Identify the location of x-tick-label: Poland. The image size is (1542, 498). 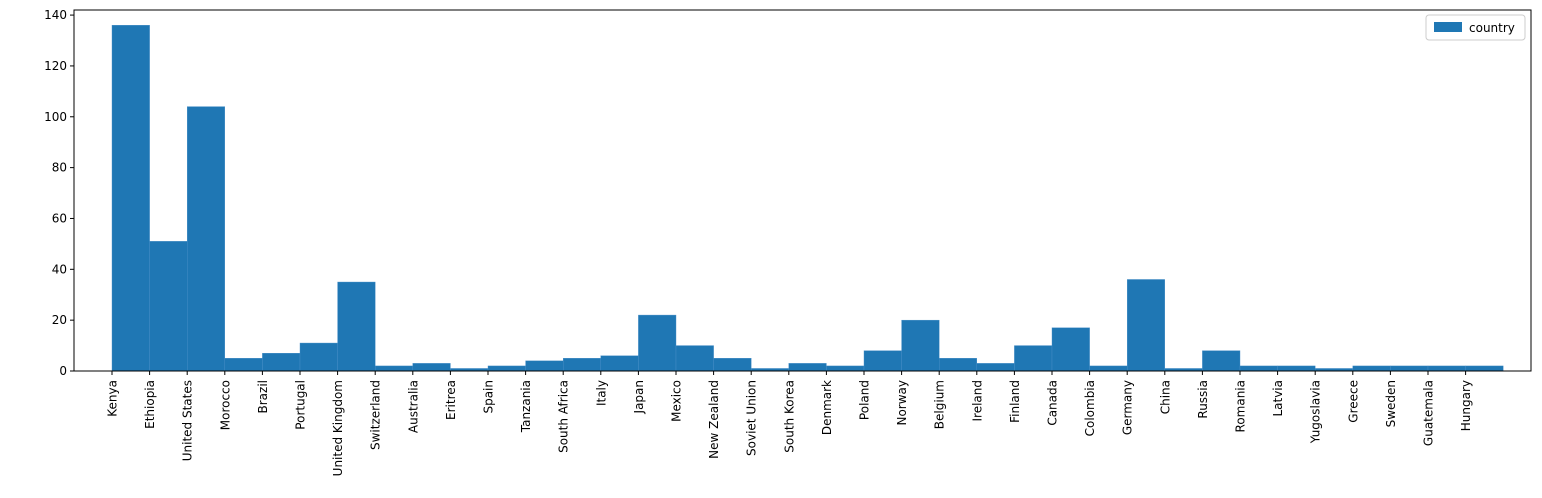
(865, 400).